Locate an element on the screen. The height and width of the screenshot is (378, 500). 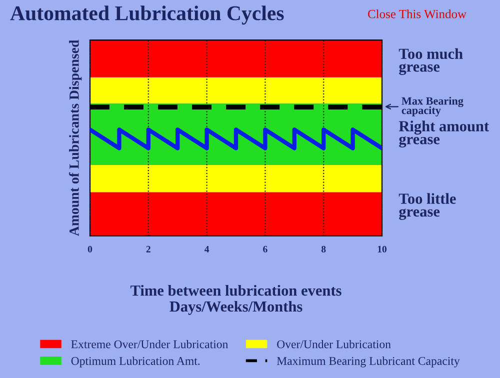
legend-label: Over/Under Lubrication is located at coordinates (334, 344).